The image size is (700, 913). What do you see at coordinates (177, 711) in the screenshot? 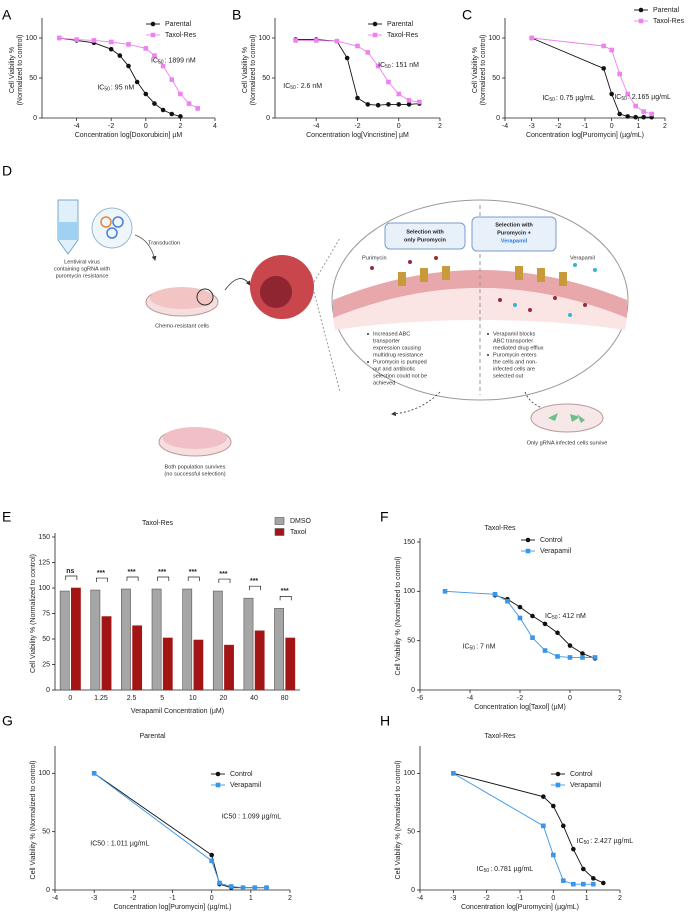
I see `x-axis-label: Verapamil Concentration (µM)` at bounding box center [177, 711].